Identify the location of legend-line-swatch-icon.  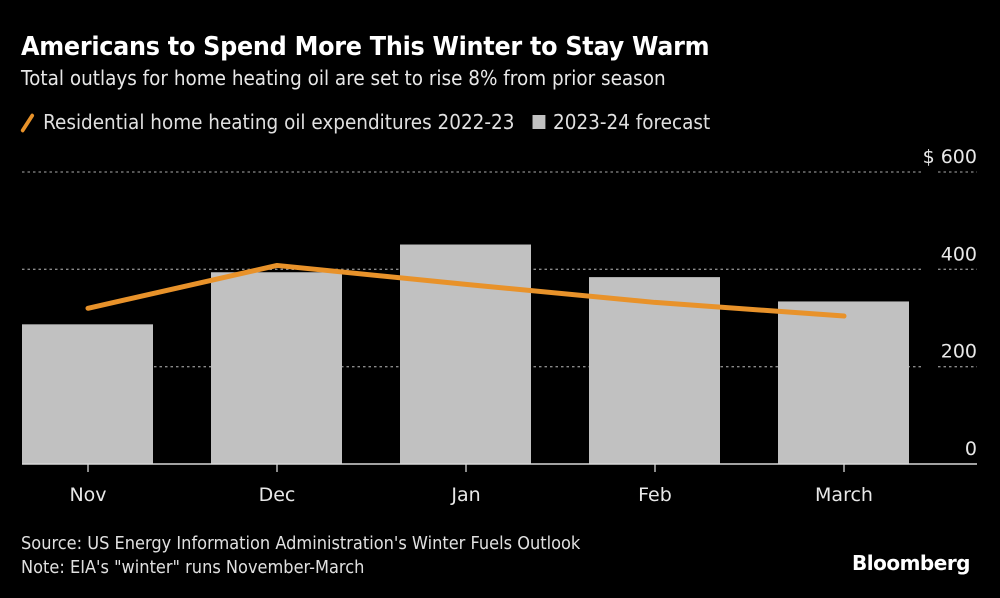
(27, 122).